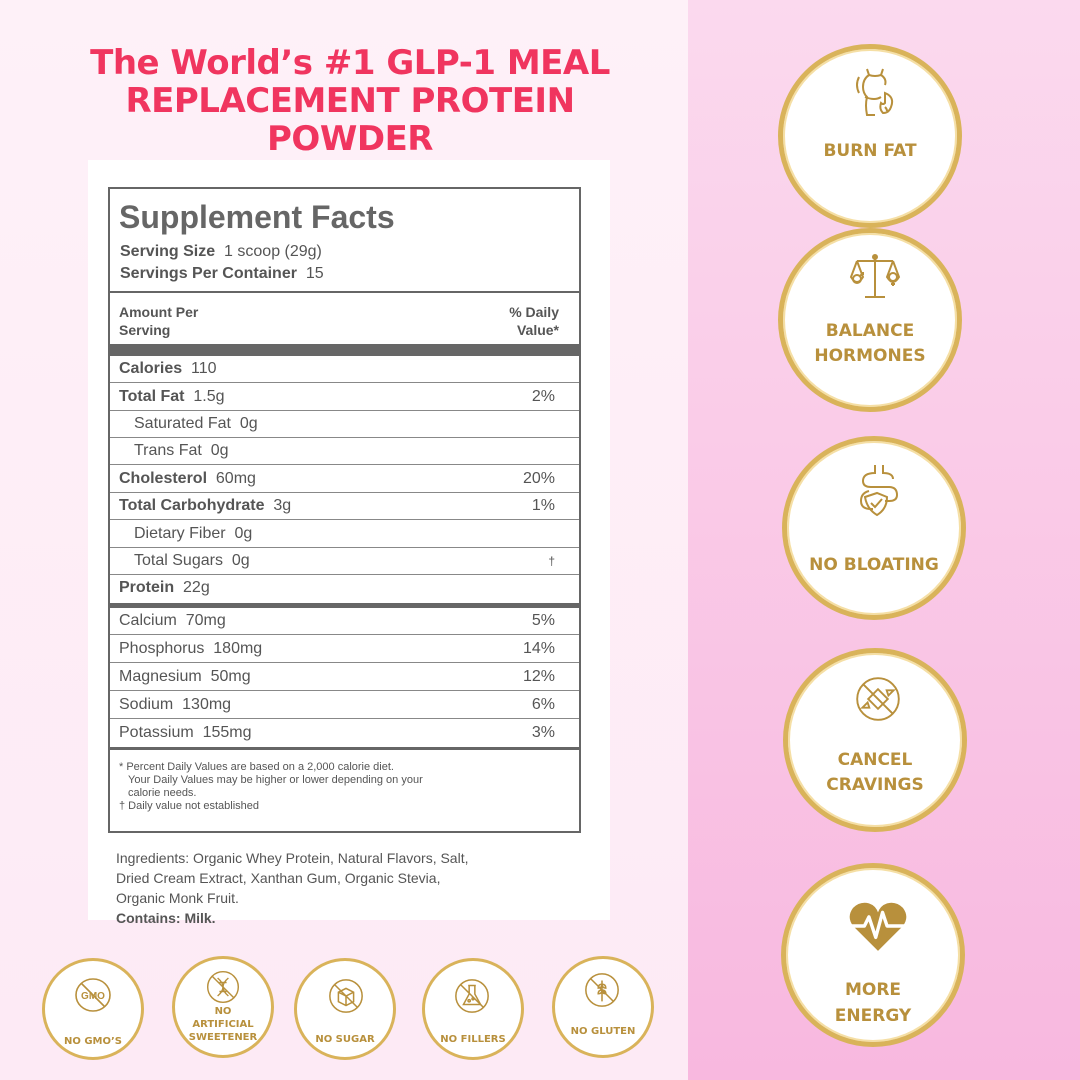 This screenshot has height=1080, width=1080. What do you see at coordinates (223, 1011) in the screenshot?
I see `badge-label-line-1: NO` at bounding box center [223, 1011].